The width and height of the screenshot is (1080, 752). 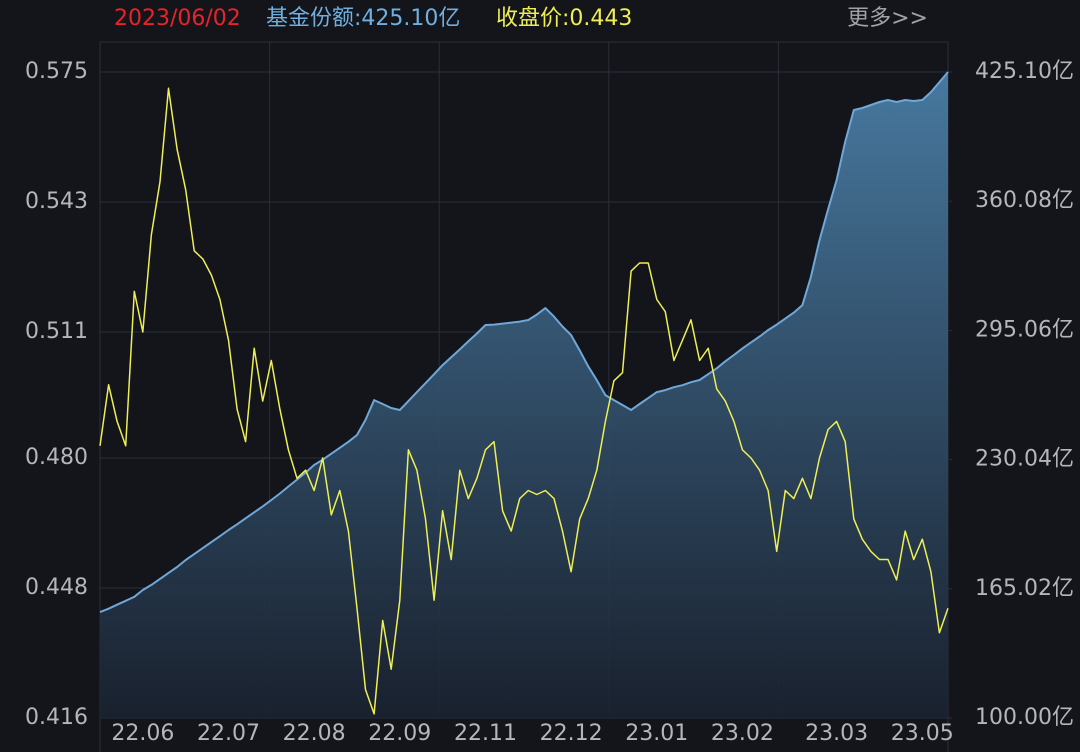 I want to click on x-tick-label: 23.02, so click(x=742, y=733).